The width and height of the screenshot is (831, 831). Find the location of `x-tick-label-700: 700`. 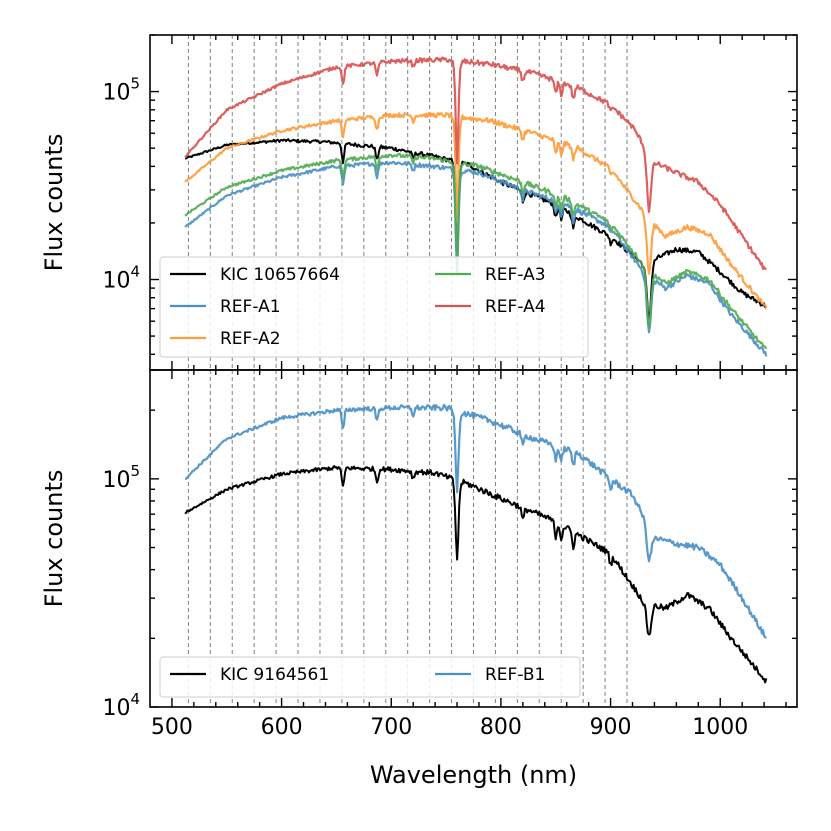

x-tick-label-700: 700 is located at coordinates (391, 727).